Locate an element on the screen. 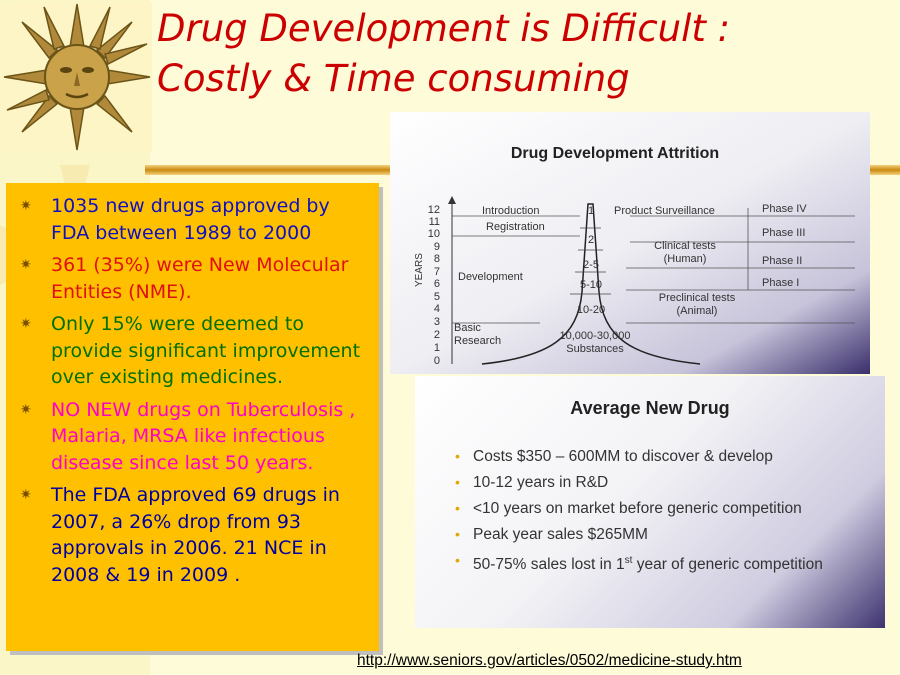  activity-clinical-tests: Clinical tests (Human) is located at coordinates (685, 252).